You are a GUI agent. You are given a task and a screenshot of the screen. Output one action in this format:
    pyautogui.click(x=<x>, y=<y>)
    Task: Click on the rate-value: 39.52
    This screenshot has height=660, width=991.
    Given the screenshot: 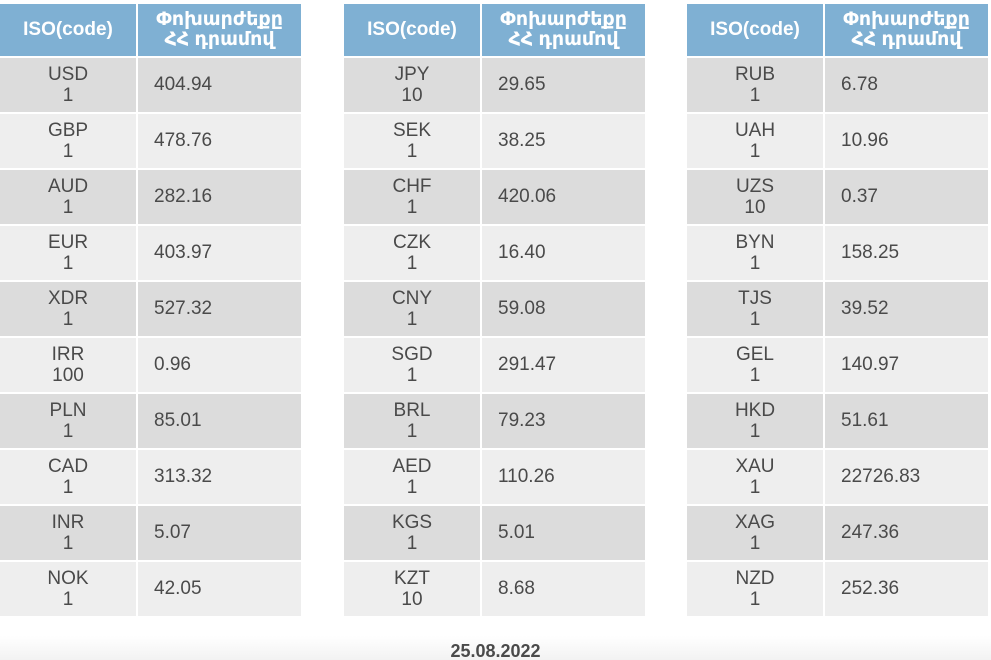 What is the action you would take?
    pyautogui.click(x=906, y=309)
    